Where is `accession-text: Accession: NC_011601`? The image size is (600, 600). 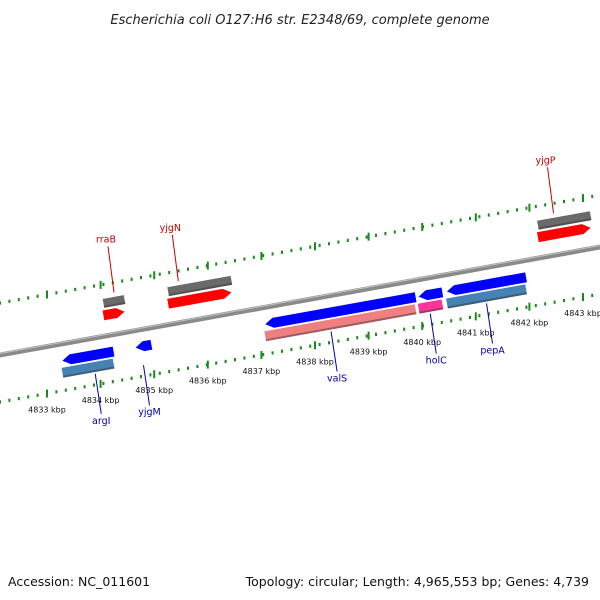
accession-text: Accession: NC_011601 is located at coordinates (79, 581).